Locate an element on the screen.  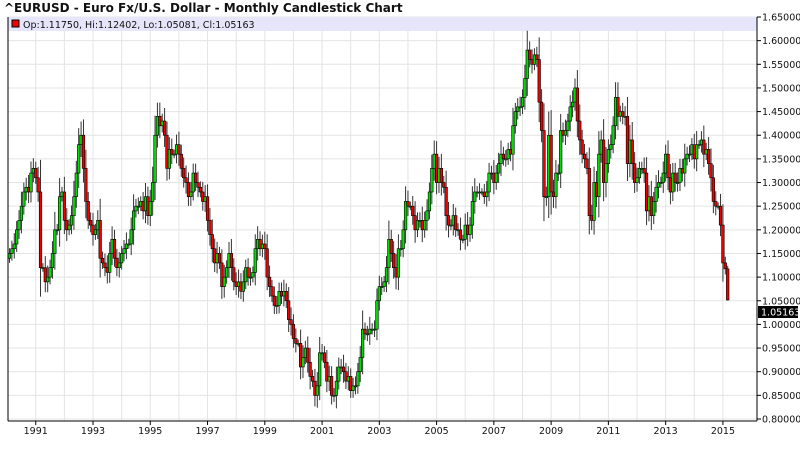
y-tick-label: 1.20000 is located at coordinates (781, 230).